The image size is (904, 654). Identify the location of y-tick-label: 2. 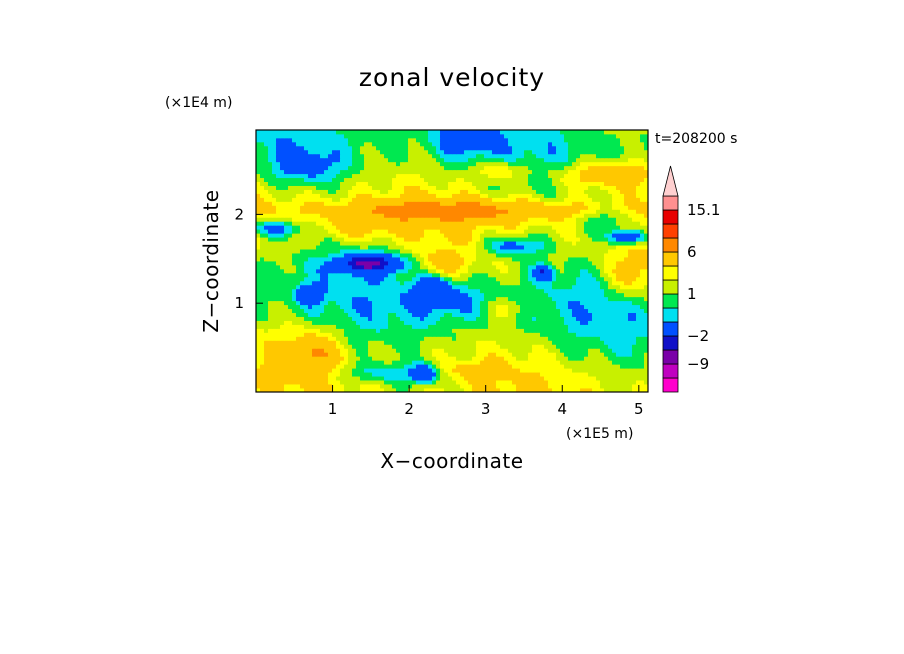
(239, 214).